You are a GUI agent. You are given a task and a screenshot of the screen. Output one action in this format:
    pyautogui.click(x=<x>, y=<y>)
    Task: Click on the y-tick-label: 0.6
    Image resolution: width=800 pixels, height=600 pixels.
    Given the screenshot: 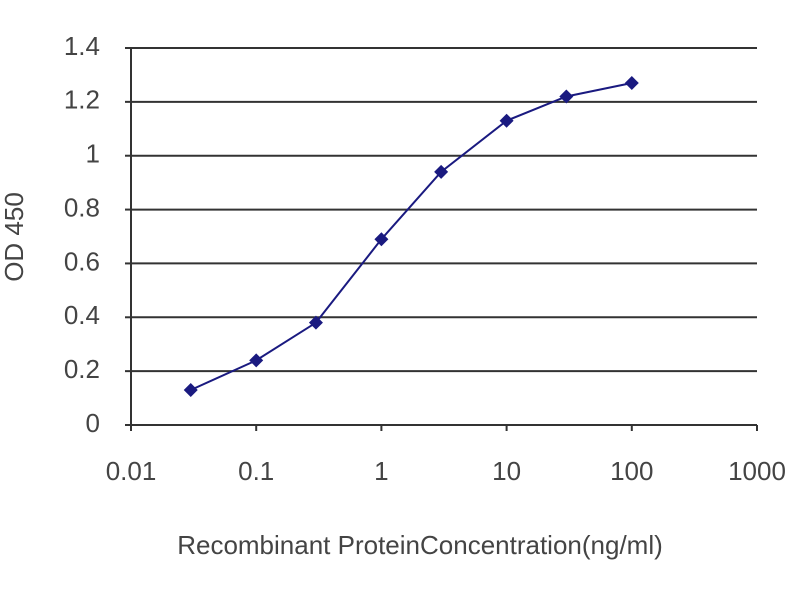 What is the action you would take?
    pyautogui.click(x=82, y=261)
    